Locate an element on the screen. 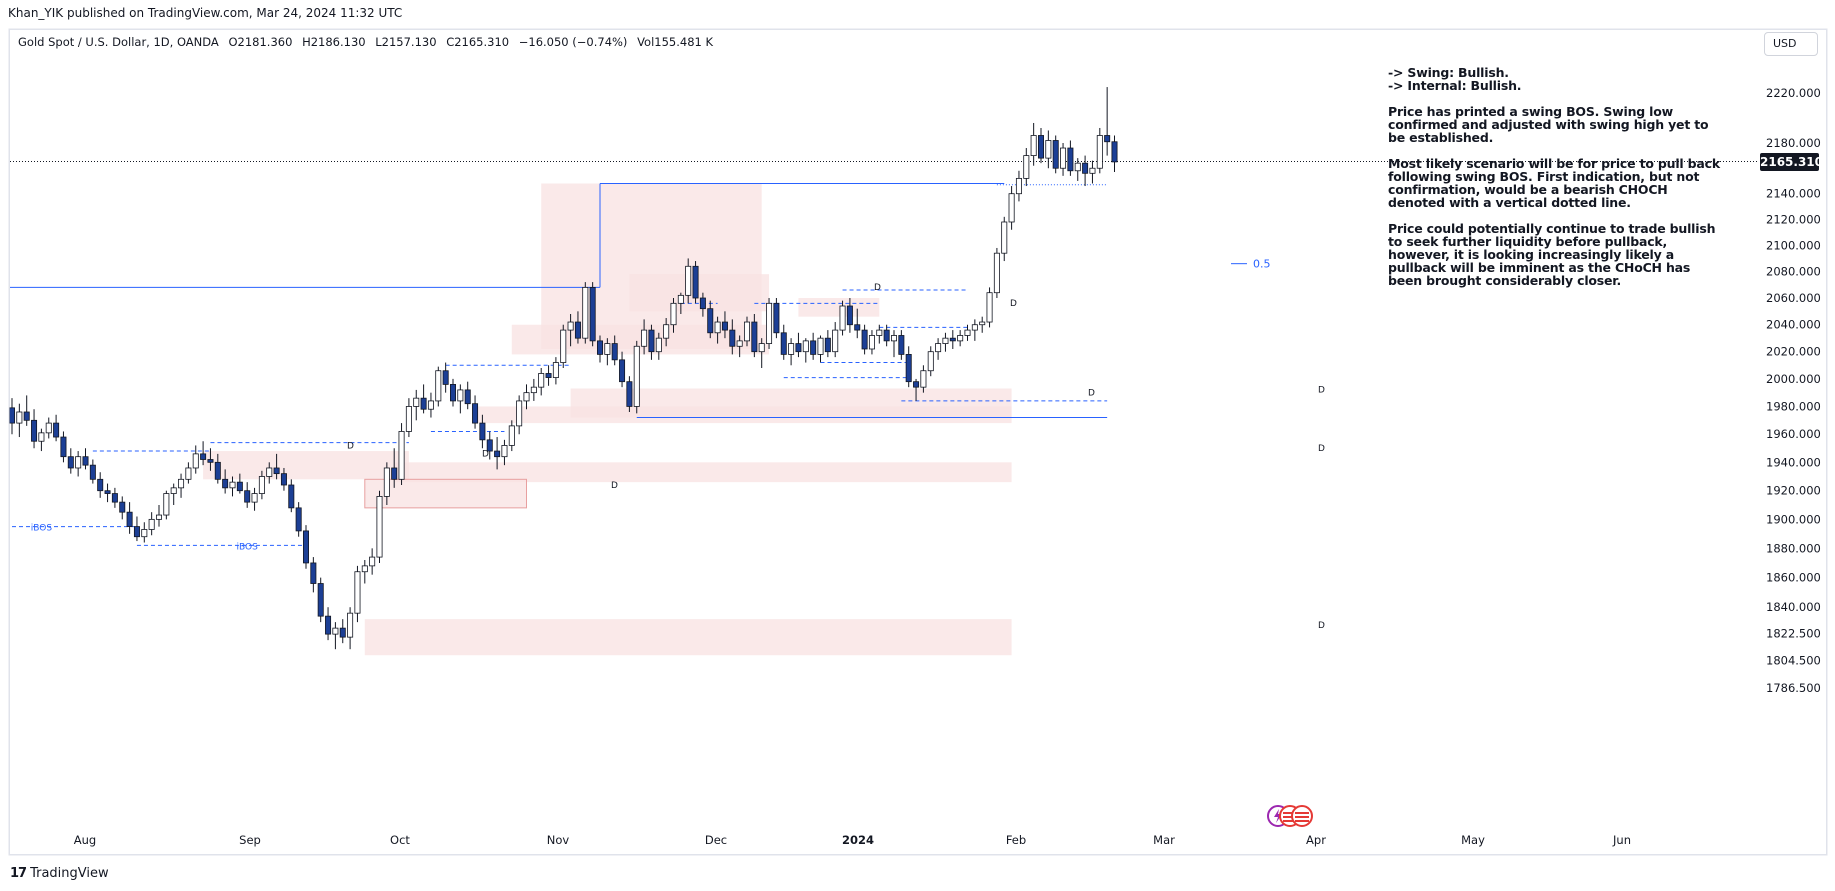 This screenshot has width=1835, height=891. price-tick-label: 1786.500 is located at coordinates (1793, 688).